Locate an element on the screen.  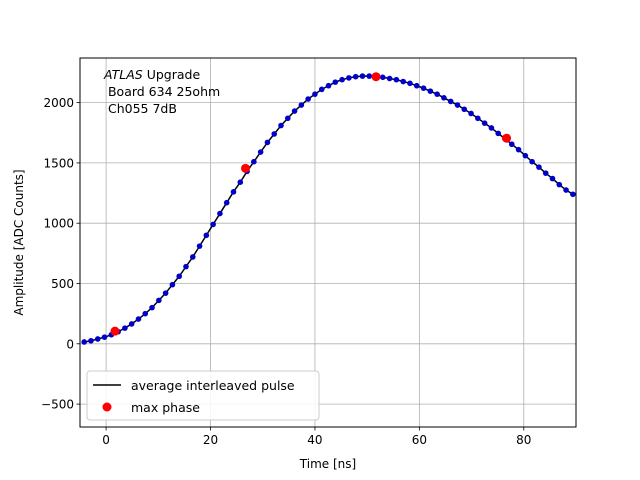
y-tick-label: 0 is located at coordinates (70, 344).